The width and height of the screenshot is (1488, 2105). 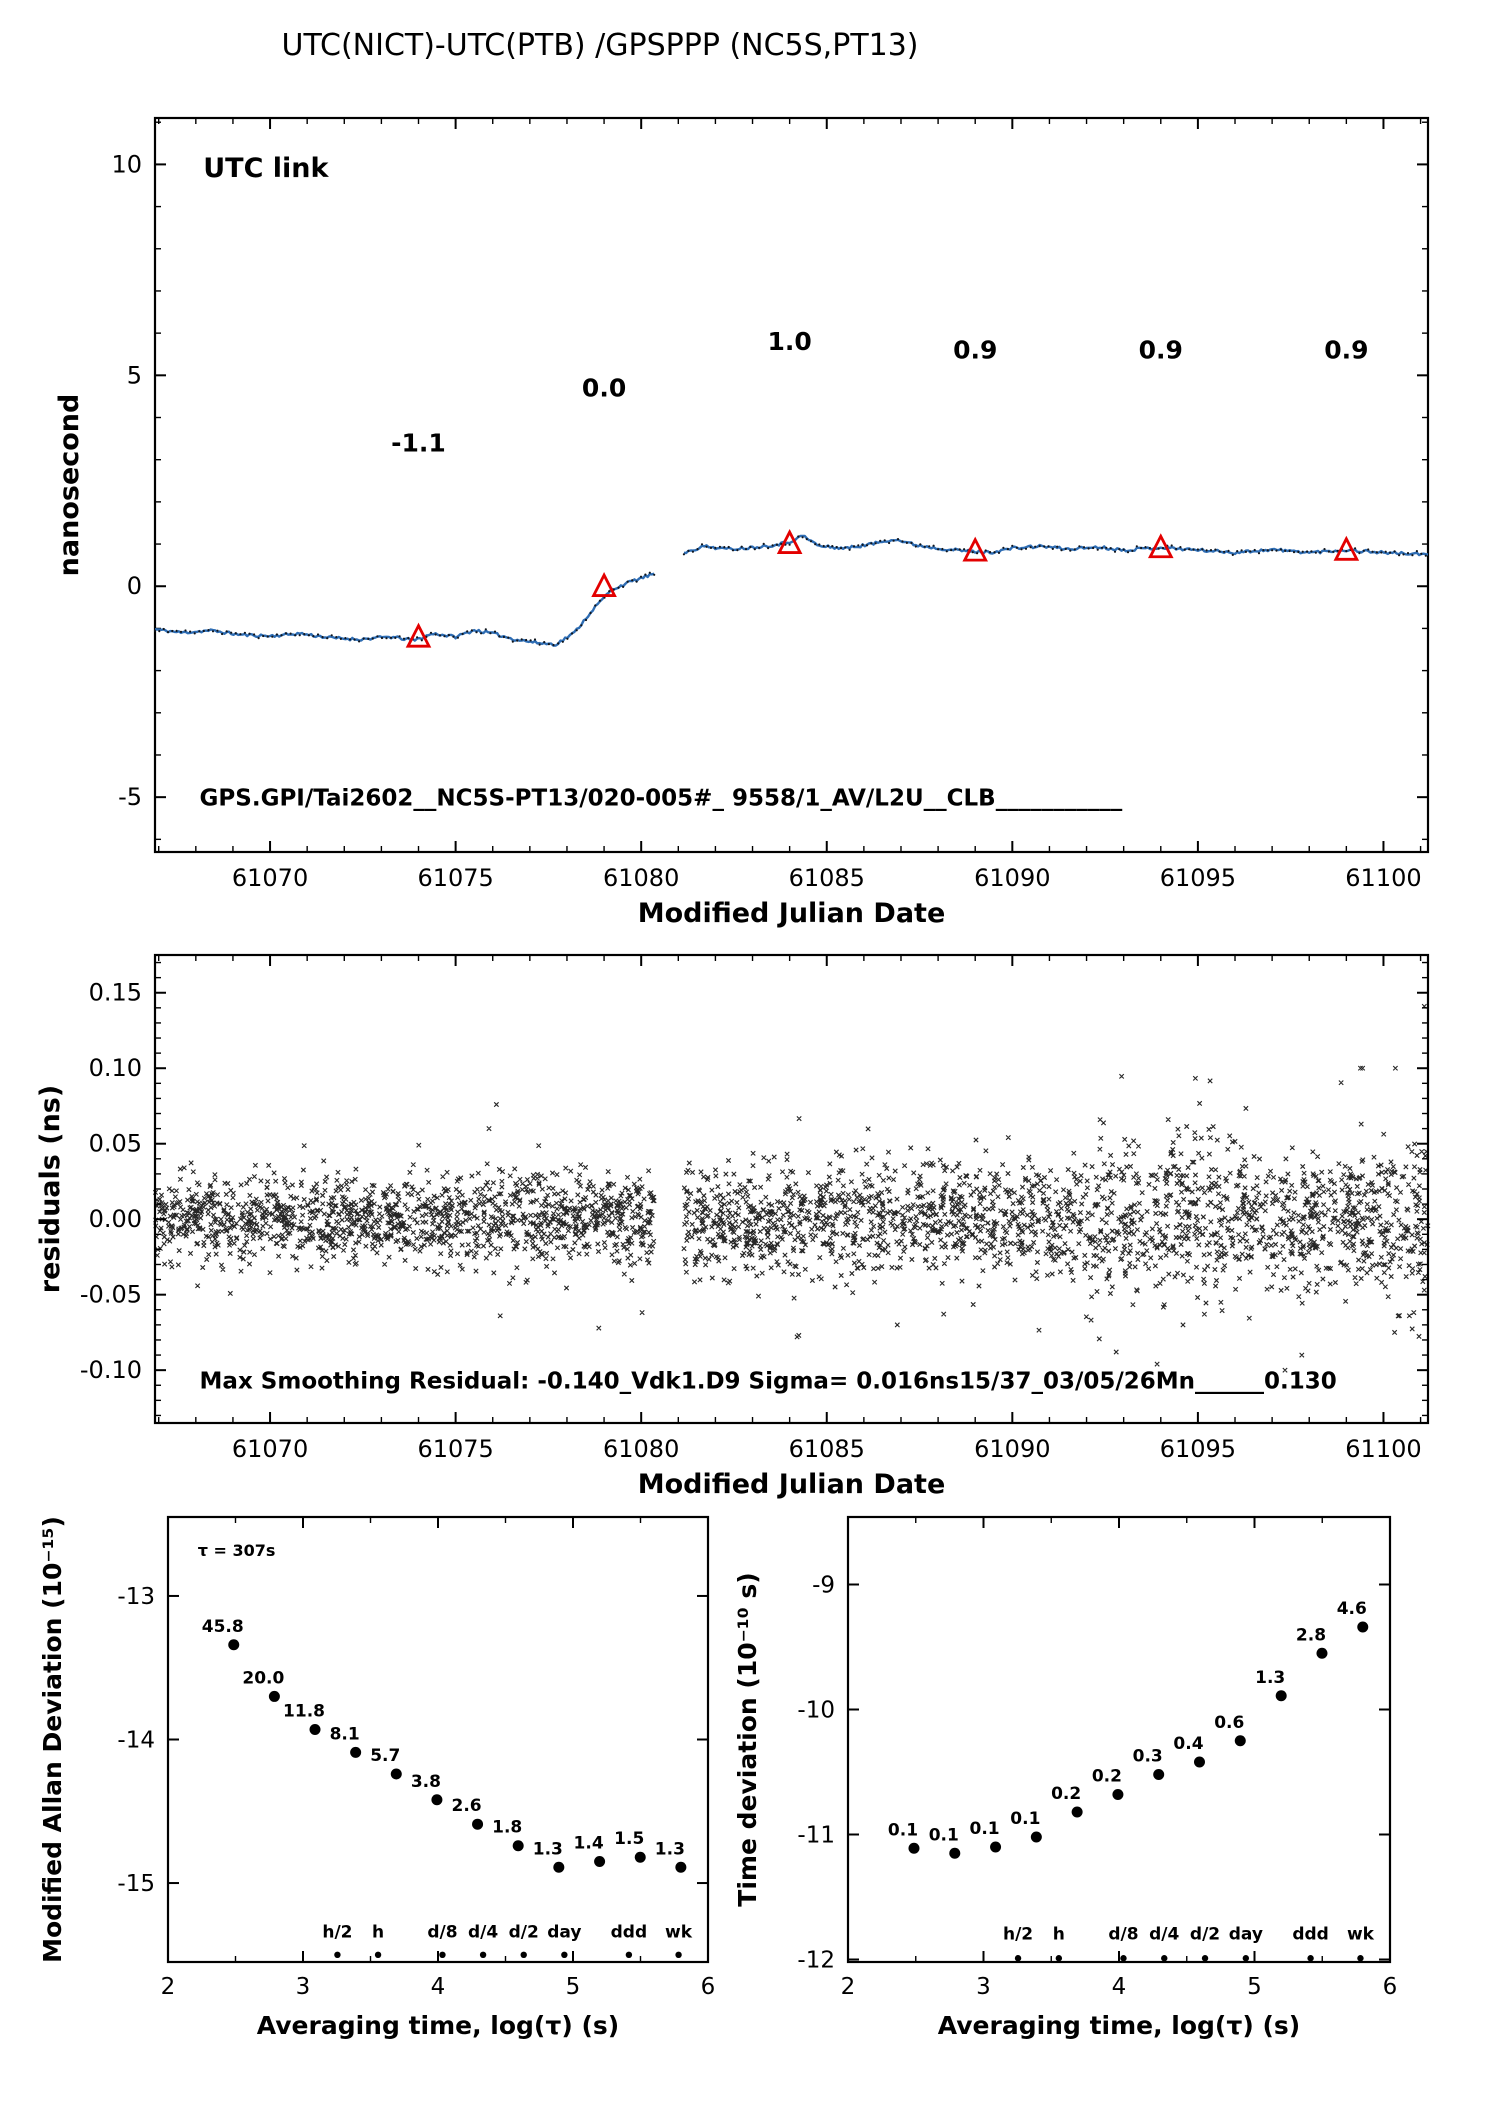 I want to click on figure-title: UTC(NICT)-UTC(PTB) /GPSPPP (NC5S,PT13), so click(x=599, y=45).